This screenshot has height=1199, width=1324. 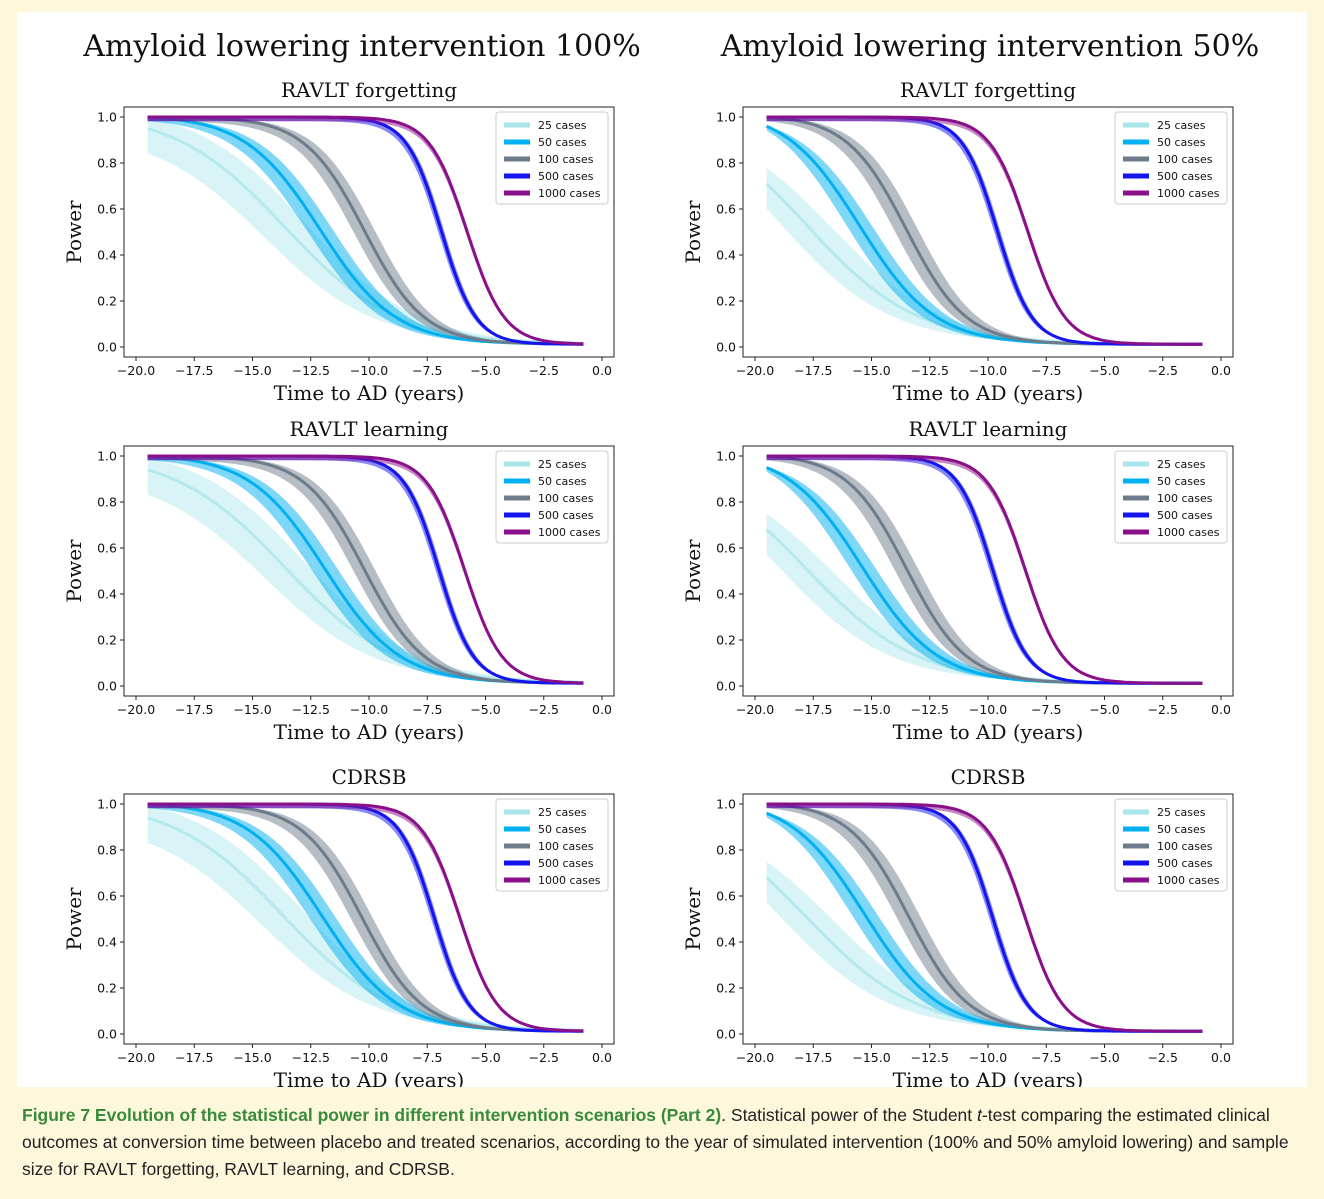 I want to click on panel-2-xtick-label-7: −2.5, so click(x=1163, y=370).